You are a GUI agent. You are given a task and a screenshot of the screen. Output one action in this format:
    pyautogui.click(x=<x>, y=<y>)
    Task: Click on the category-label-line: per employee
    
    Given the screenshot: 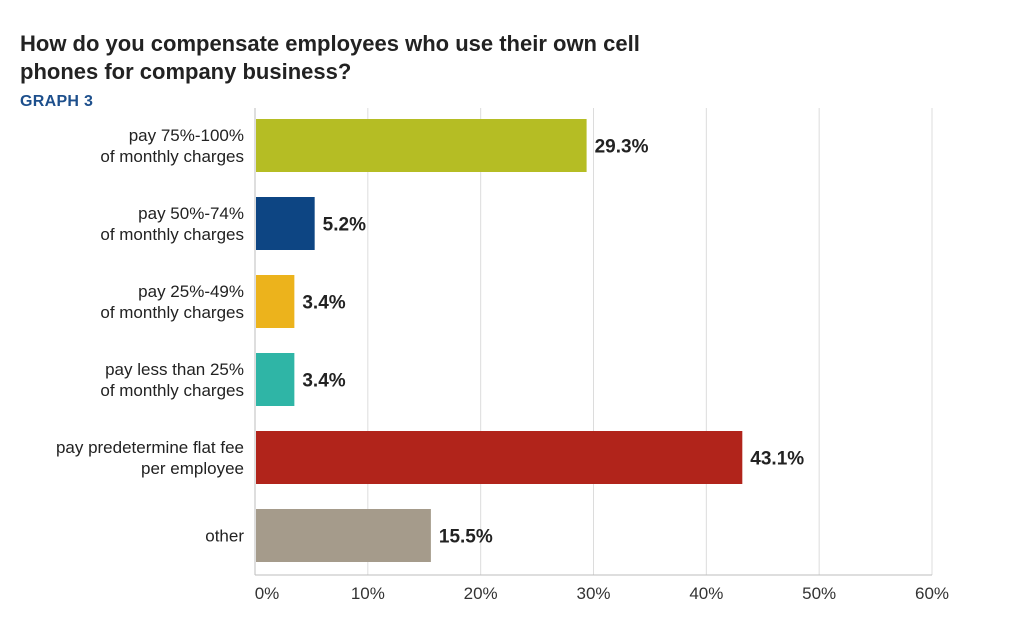 What is the action you would take?
    pyautogui.click(x=192, y=468)
    